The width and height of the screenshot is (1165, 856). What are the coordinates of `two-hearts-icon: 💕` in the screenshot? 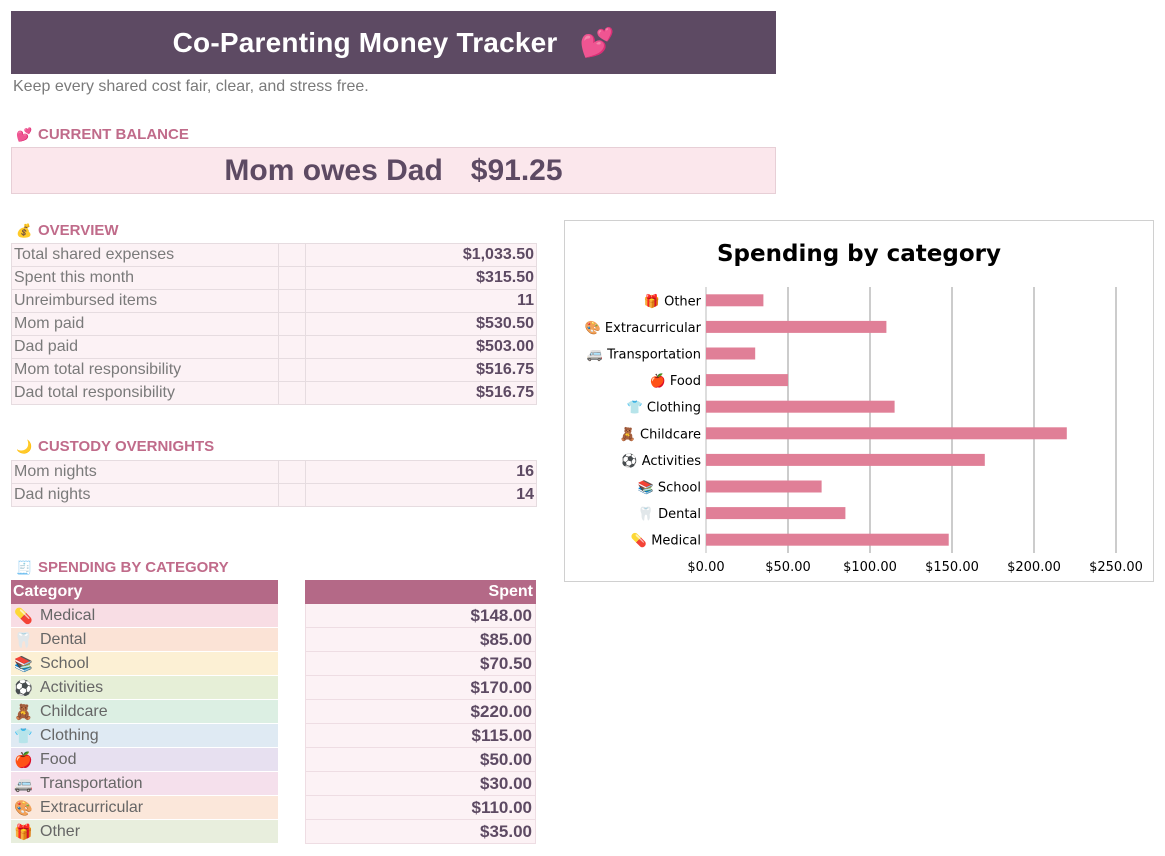 It's located at (24, 134).